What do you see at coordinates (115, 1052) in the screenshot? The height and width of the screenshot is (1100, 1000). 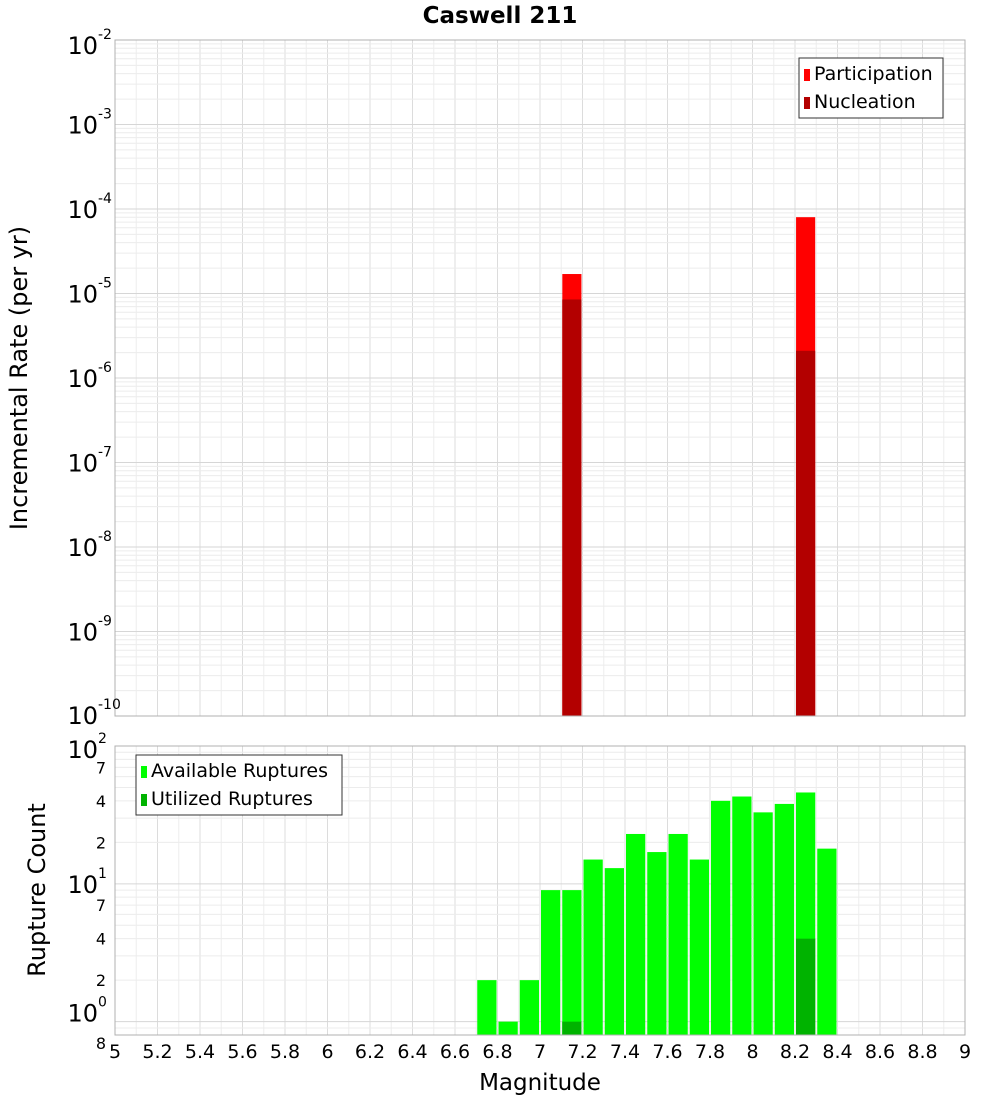 I see `x-tick-label: 5` at bounding box center [115, 1052].